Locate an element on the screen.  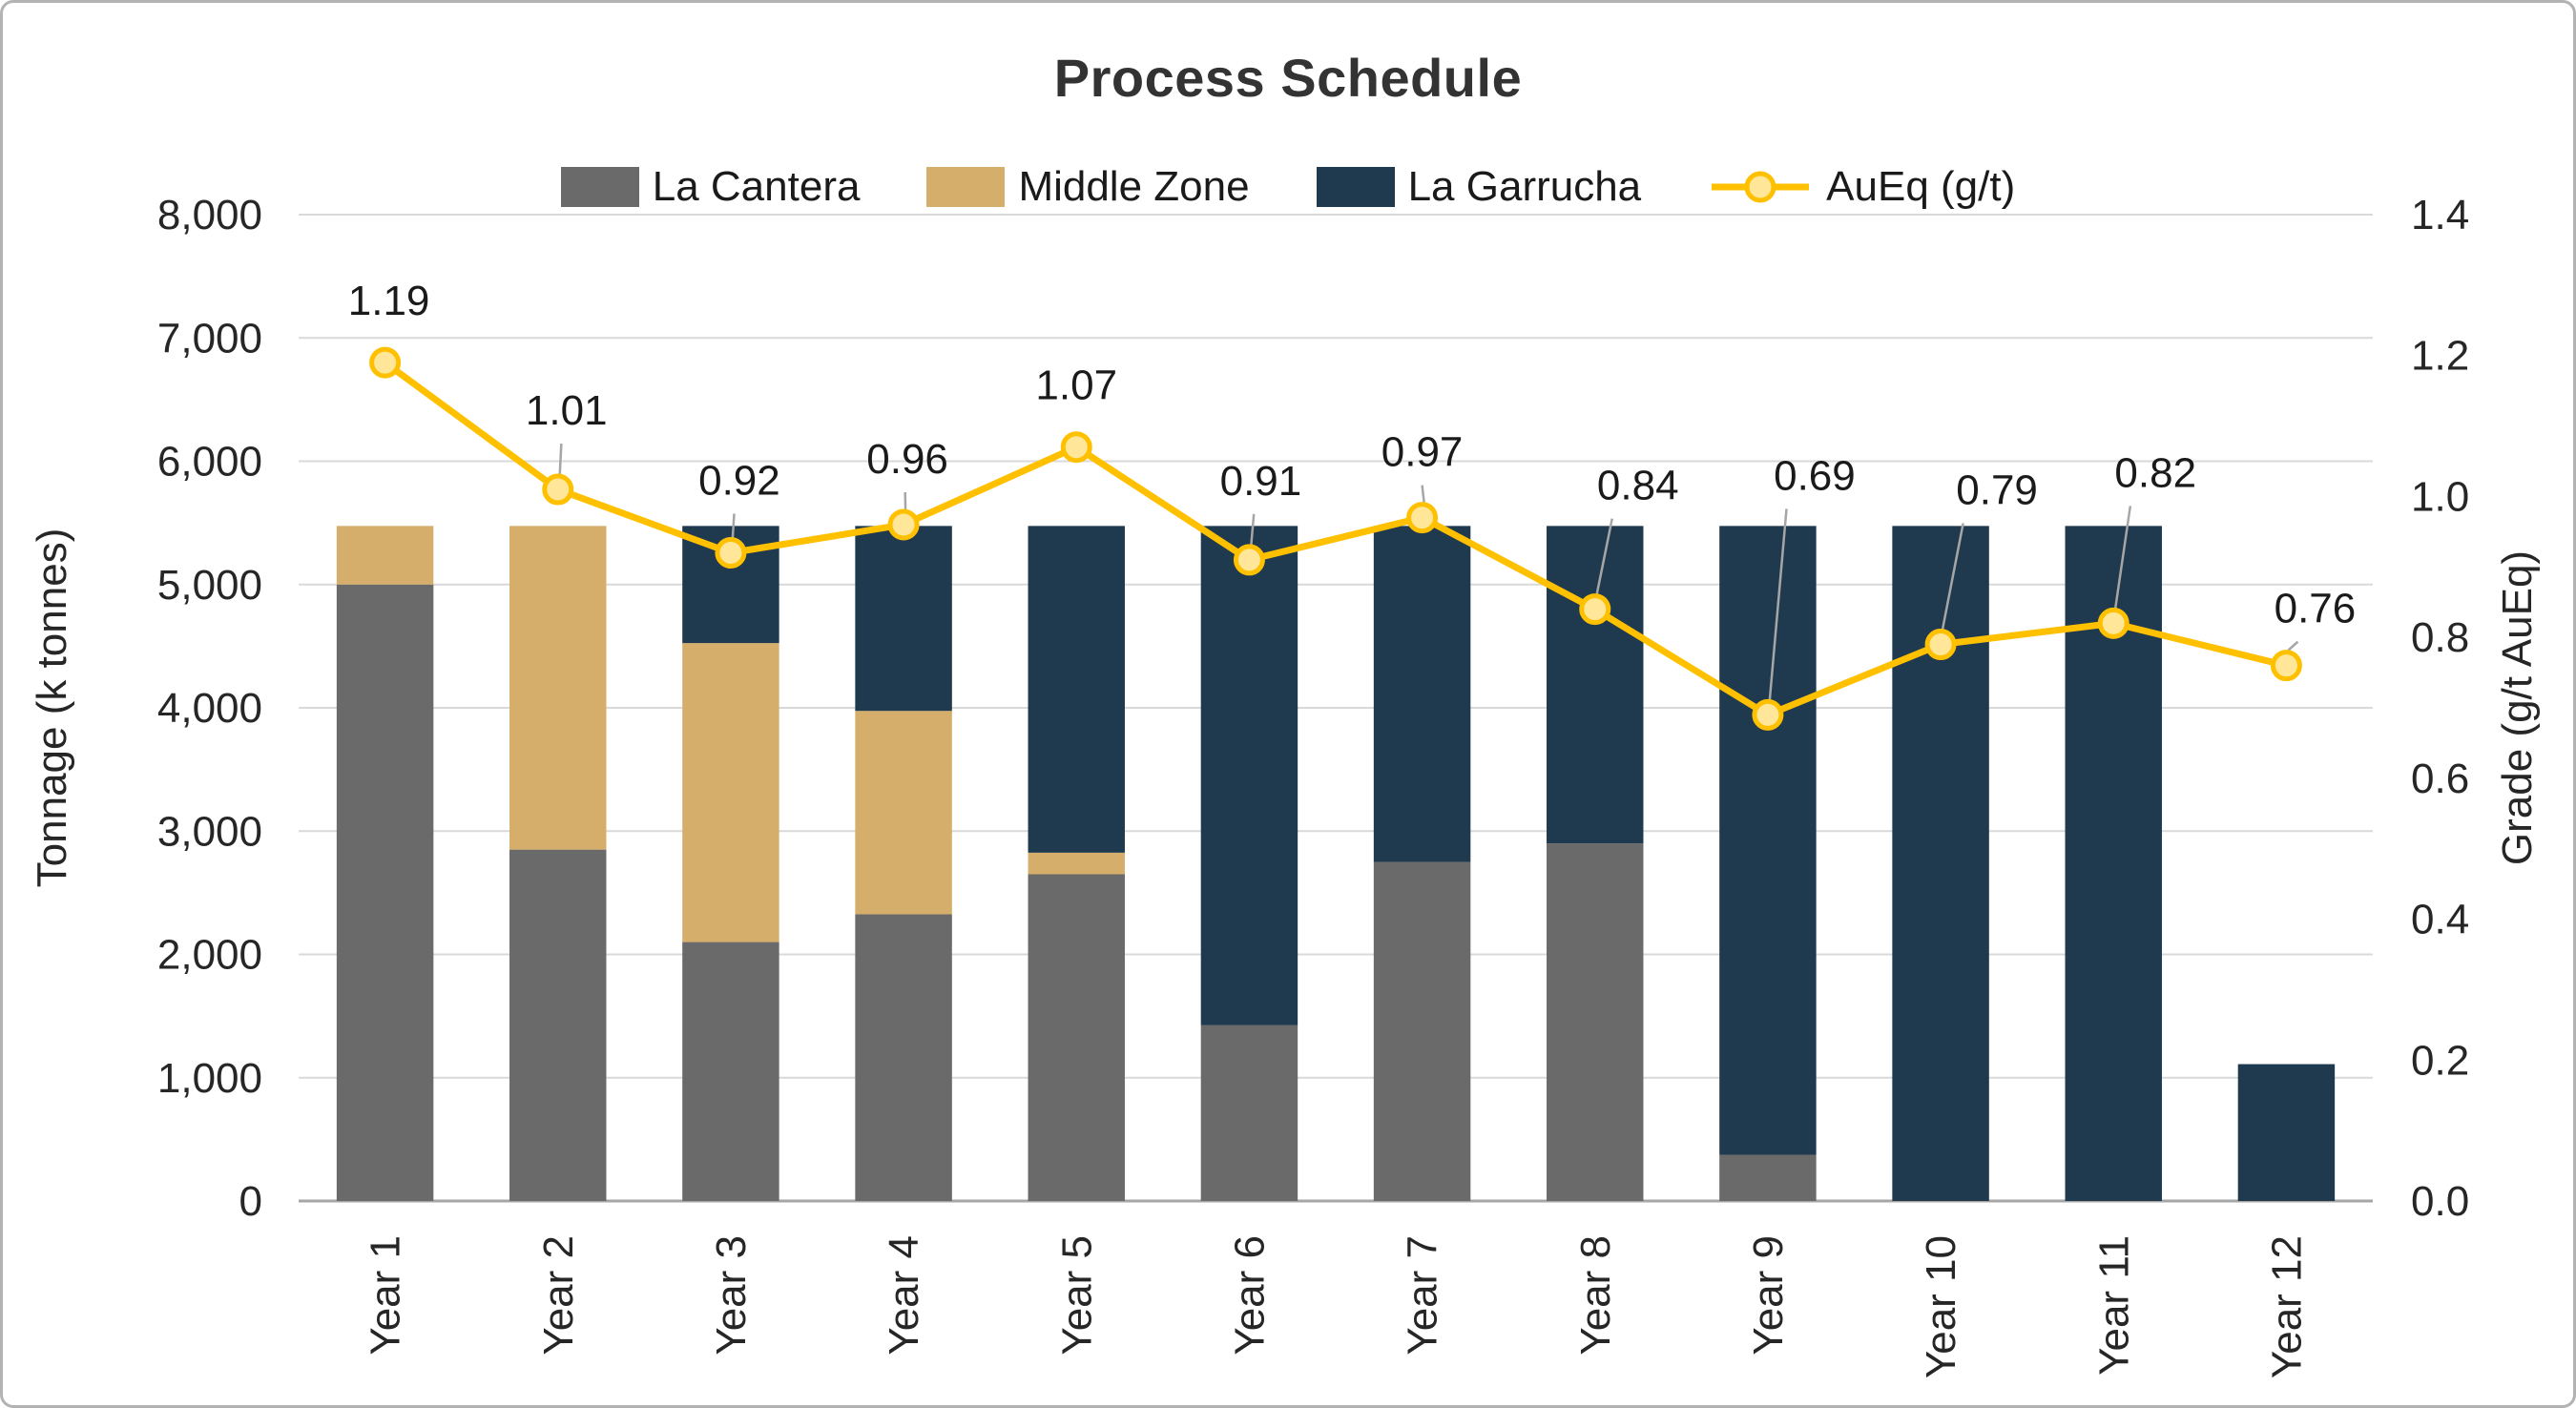
left-axis-tick-label: 1,000 is located at coordinates (209, 1078).